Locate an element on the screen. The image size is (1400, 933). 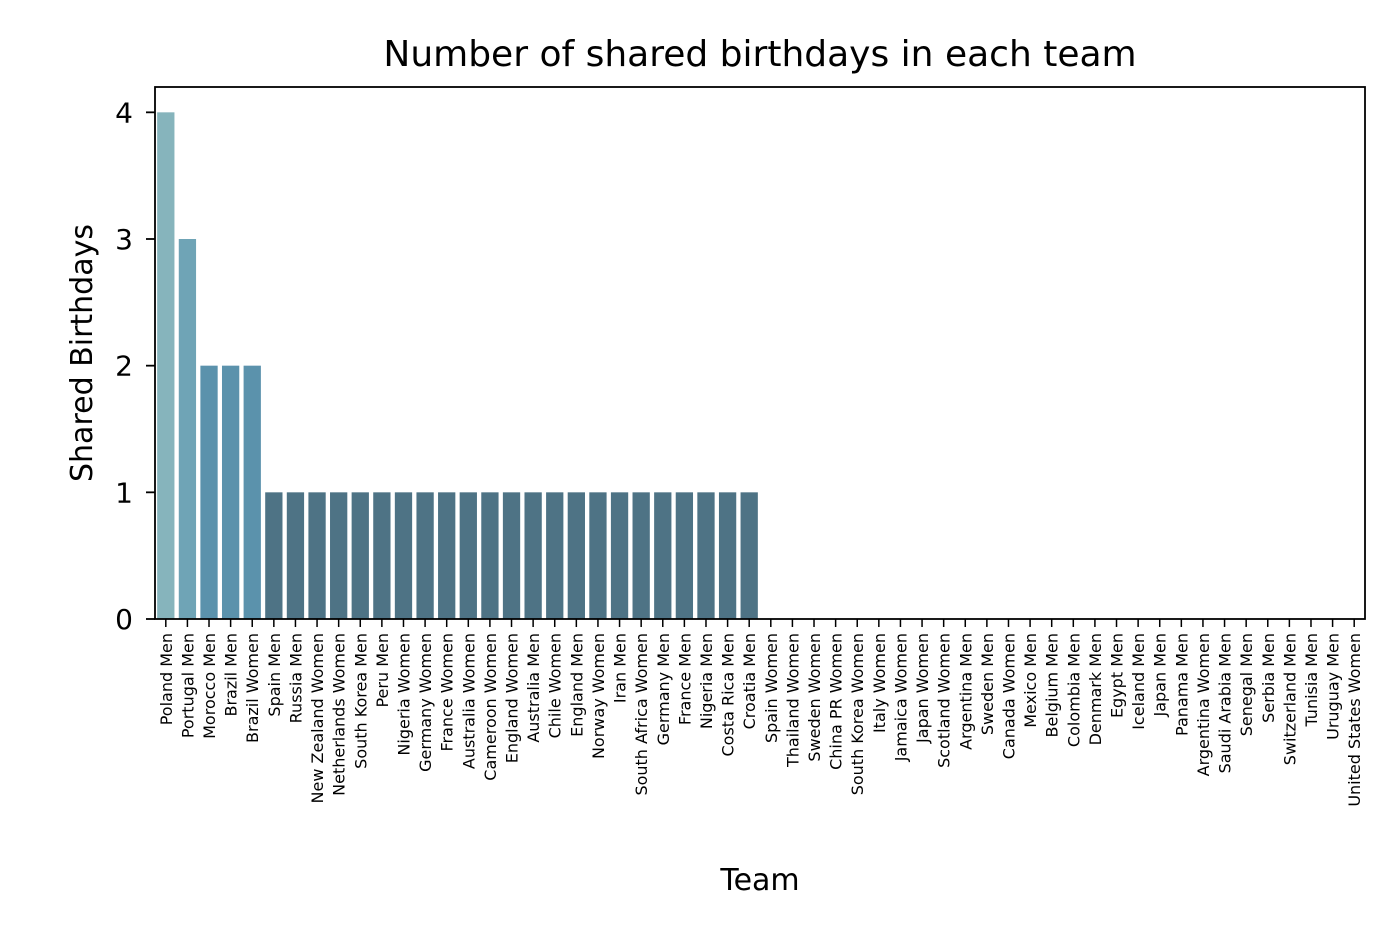
x-tick-label: Spain Women is located at coordinates (771, 688).